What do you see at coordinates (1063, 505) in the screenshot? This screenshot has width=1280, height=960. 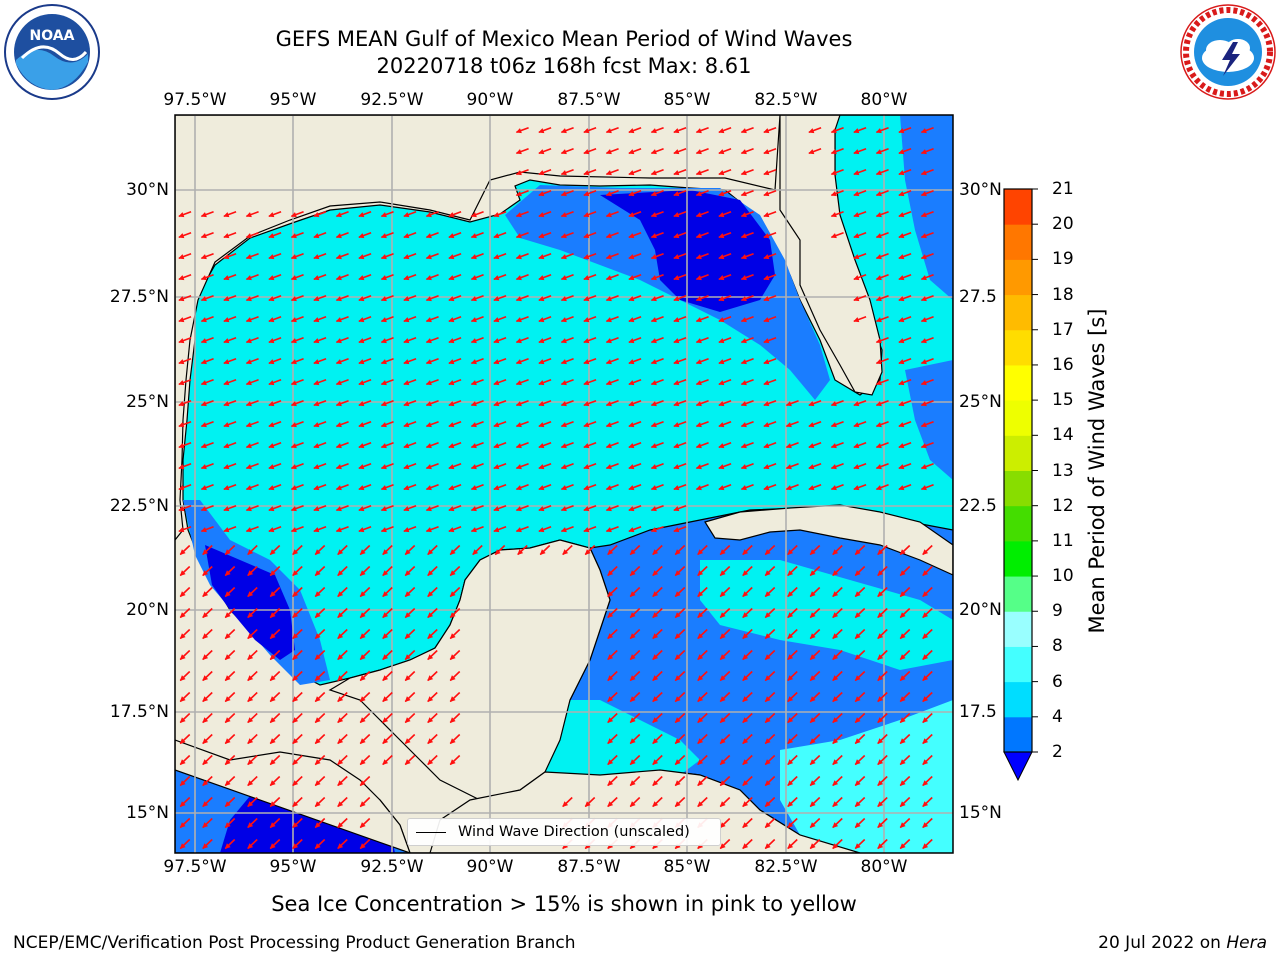 I see `colorbar-tick-label: 12` at bounding box center [1063, 505].